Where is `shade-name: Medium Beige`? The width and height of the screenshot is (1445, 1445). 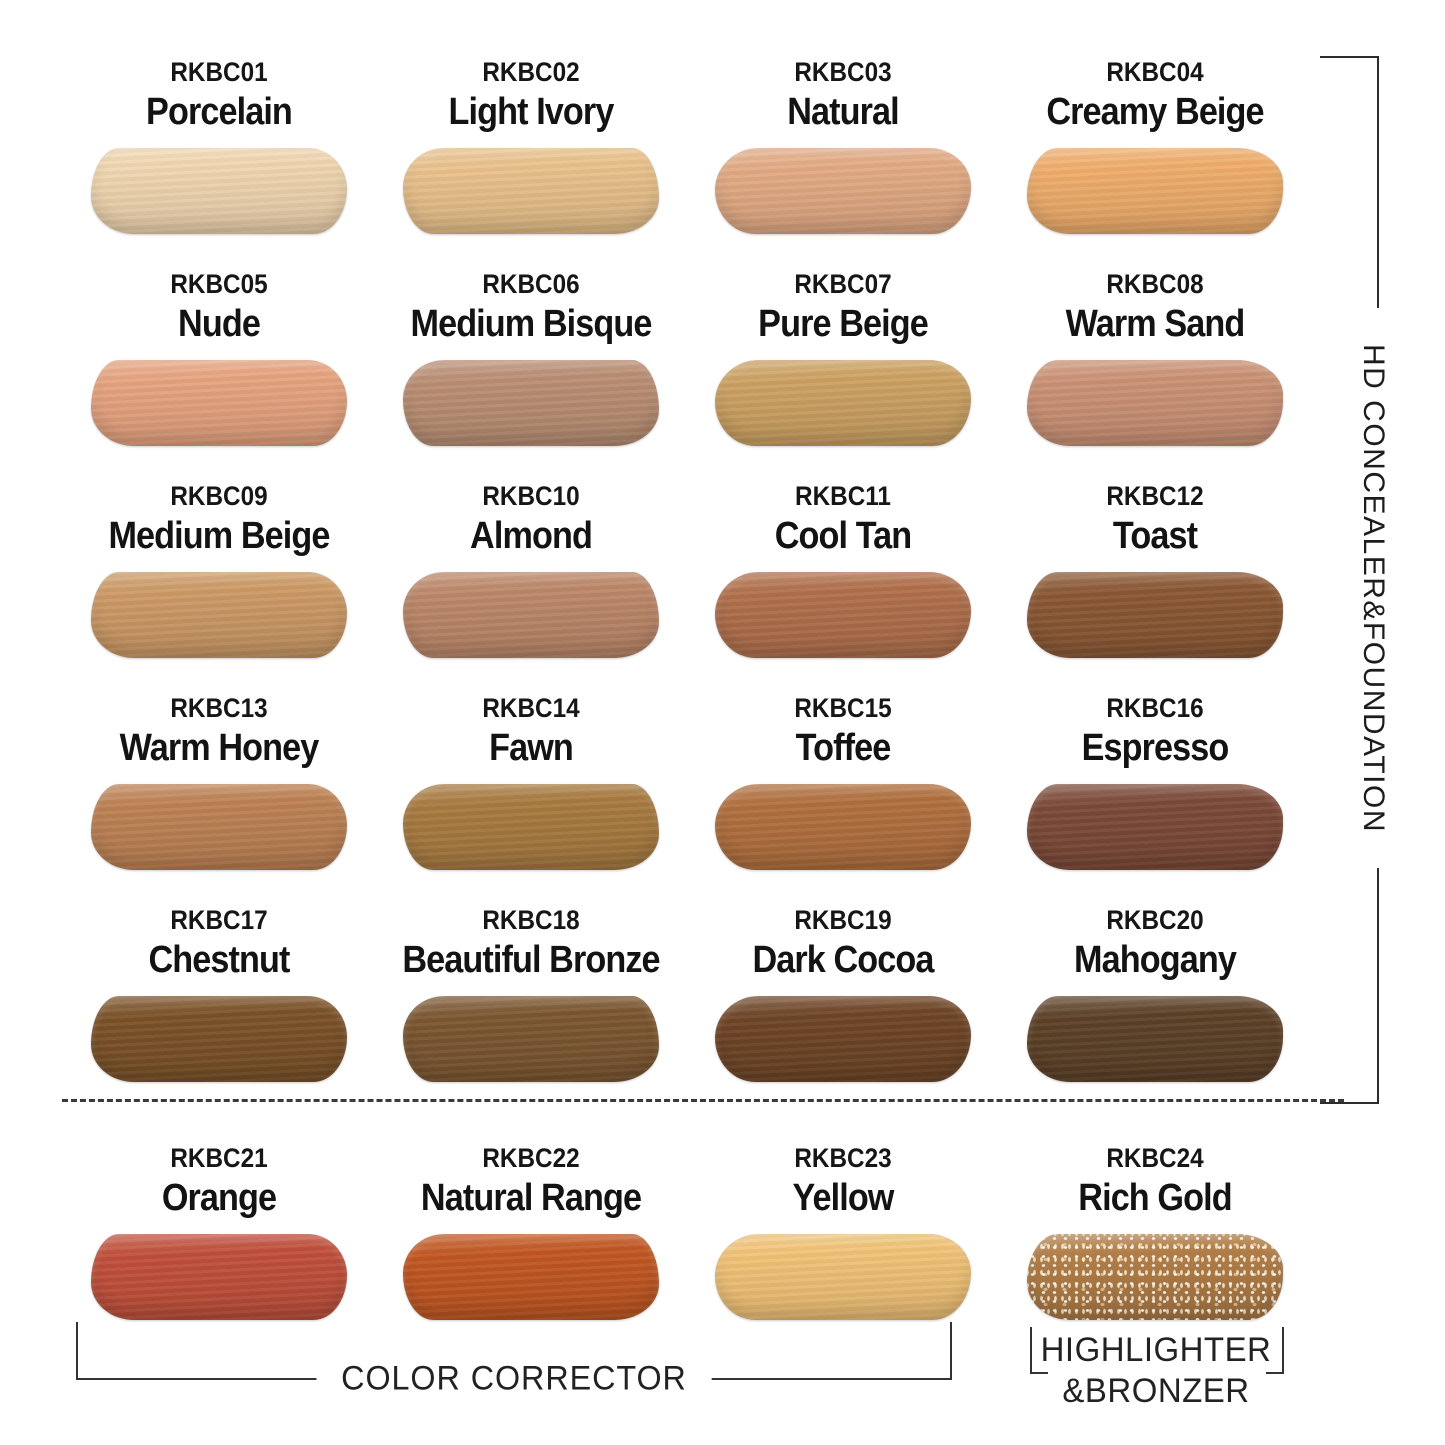
shade-name: Medium Beige is located at coordinates (219, 535).